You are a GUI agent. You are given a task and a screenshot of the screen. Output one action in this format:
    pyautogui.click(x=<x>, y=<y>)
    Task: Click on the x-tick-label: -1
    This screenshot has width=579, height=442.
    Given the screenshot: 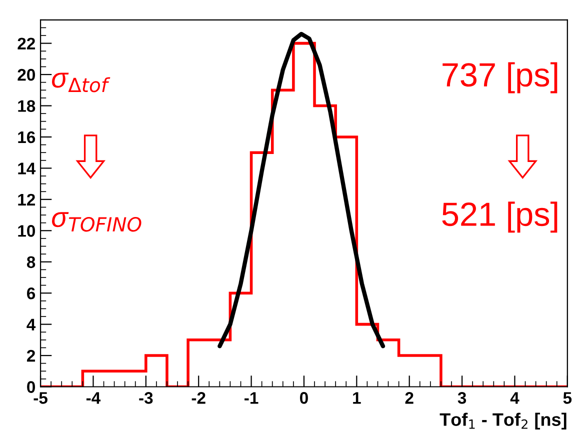 What is the action you would take?
    pyautogui.click(x=251, y=398)
    